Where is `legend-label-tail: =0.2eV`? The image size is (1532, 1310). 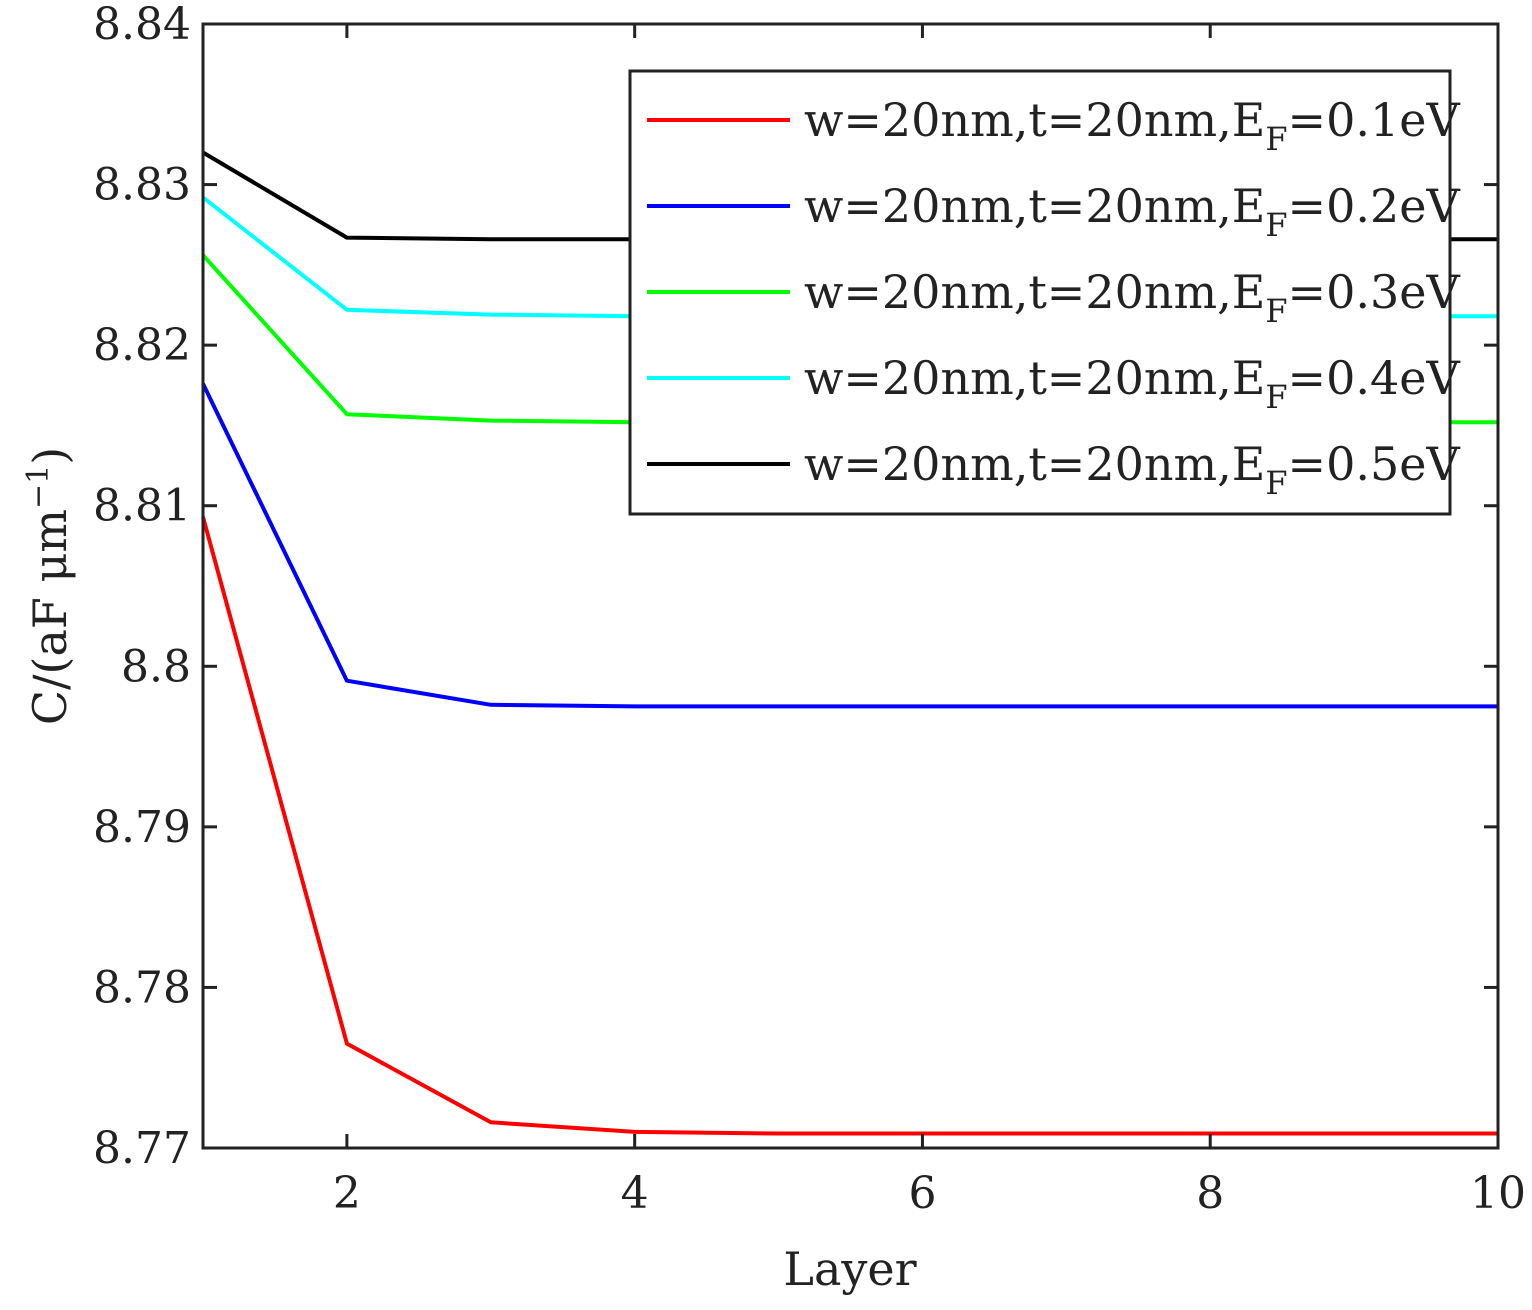
legend-label-tail: =0.2eV is located at coordinates (1374, 206).